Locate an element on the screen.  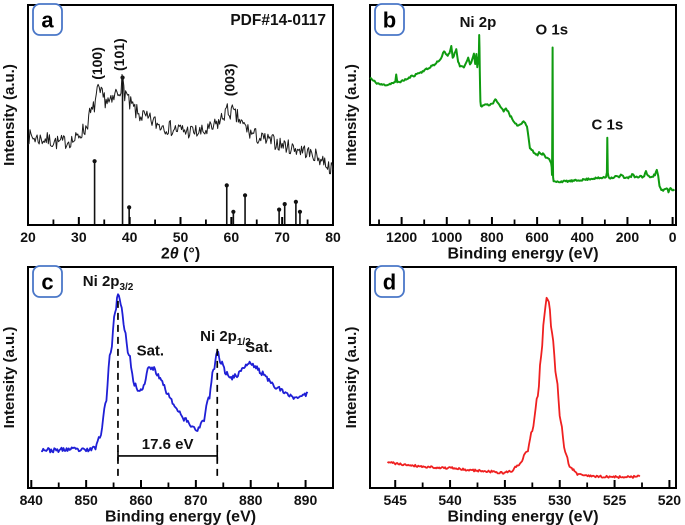
x-axis-tick-label: 60 is located at coordinates (232, 237).